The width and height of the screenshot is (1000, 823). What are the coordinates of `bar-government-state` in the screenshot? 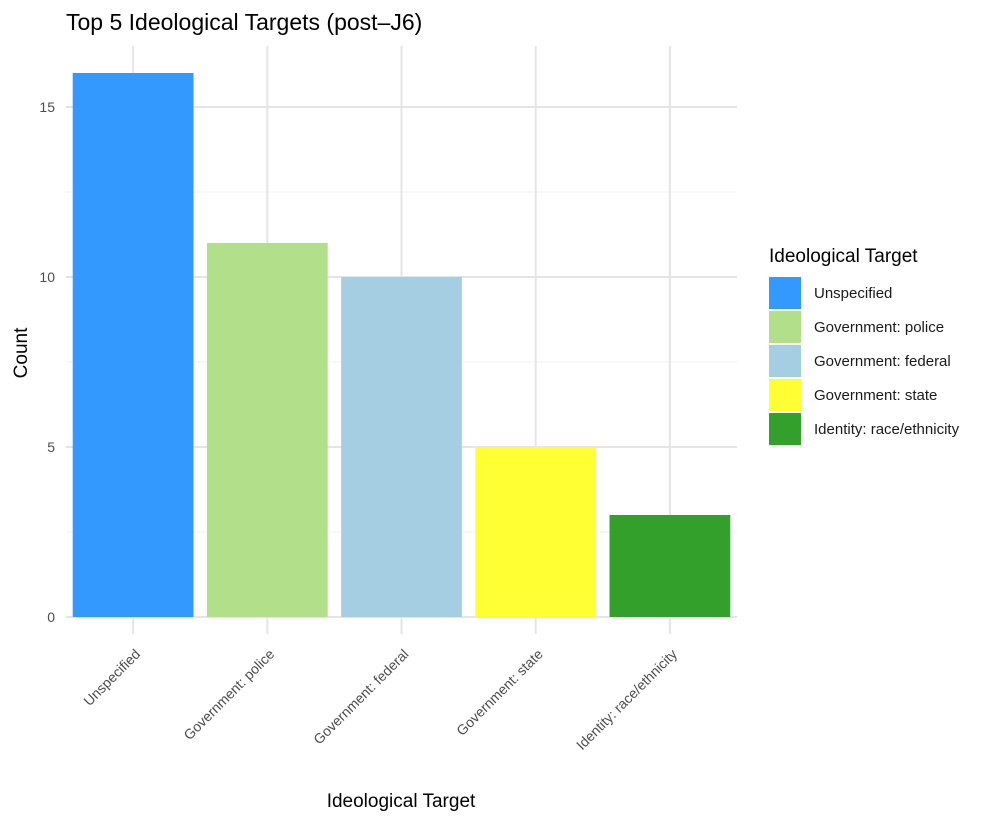 It's located at (536, 532).